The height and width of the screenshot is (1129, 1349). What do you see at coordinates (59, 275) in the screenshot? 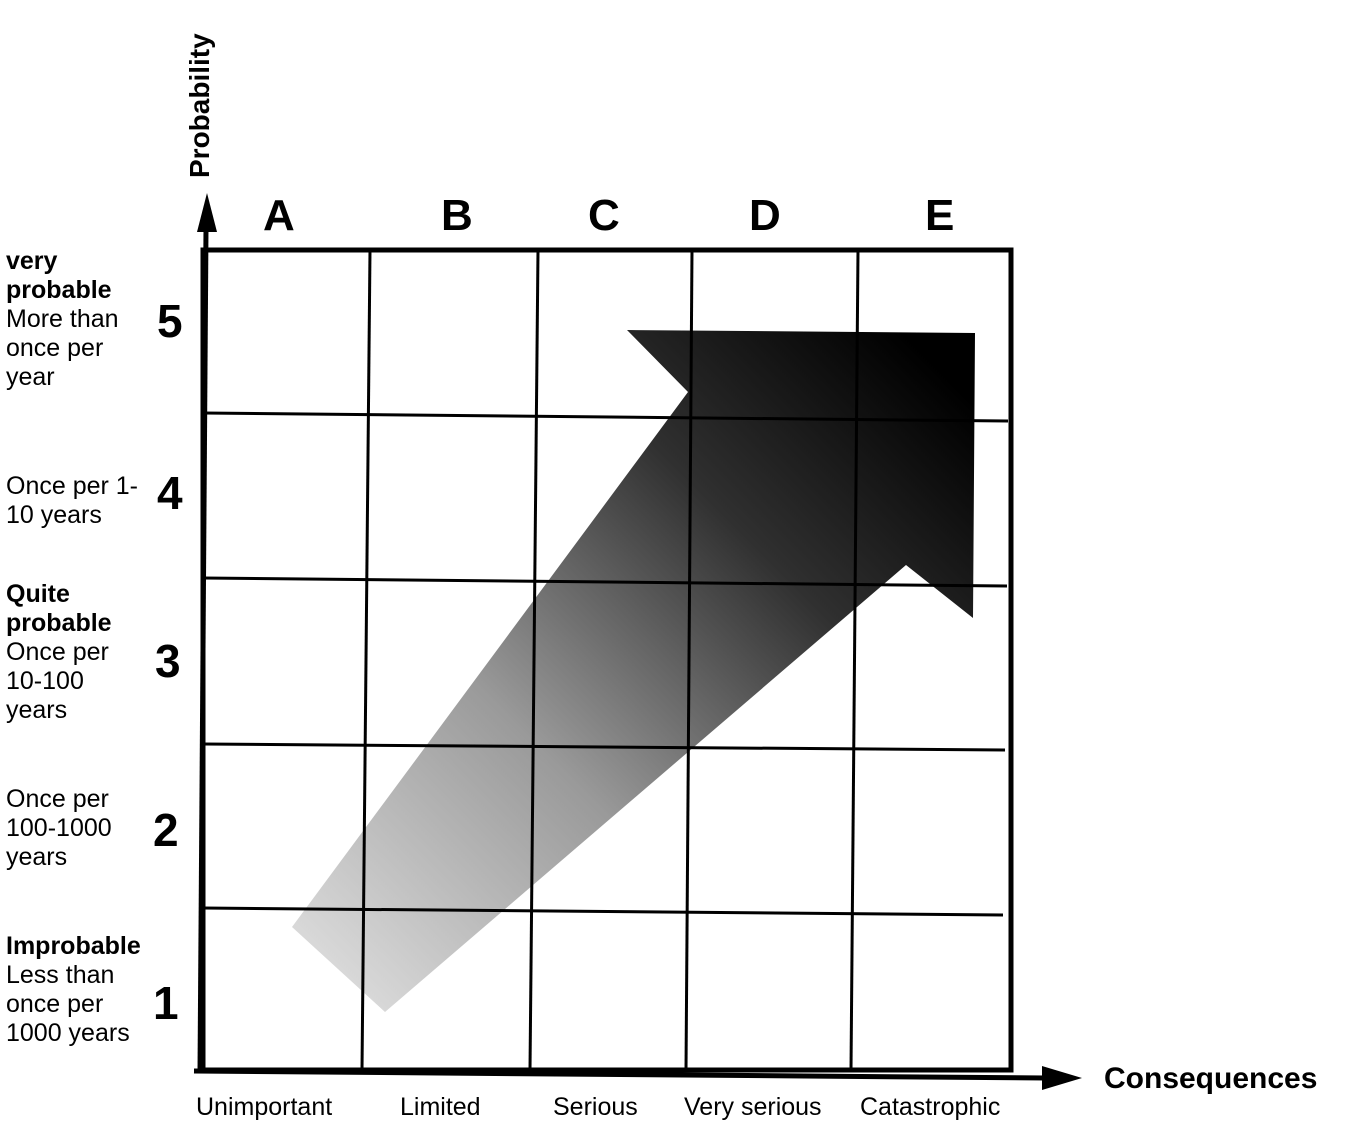
I see `row-title-5: very probable` at bounding box center [59, 275].